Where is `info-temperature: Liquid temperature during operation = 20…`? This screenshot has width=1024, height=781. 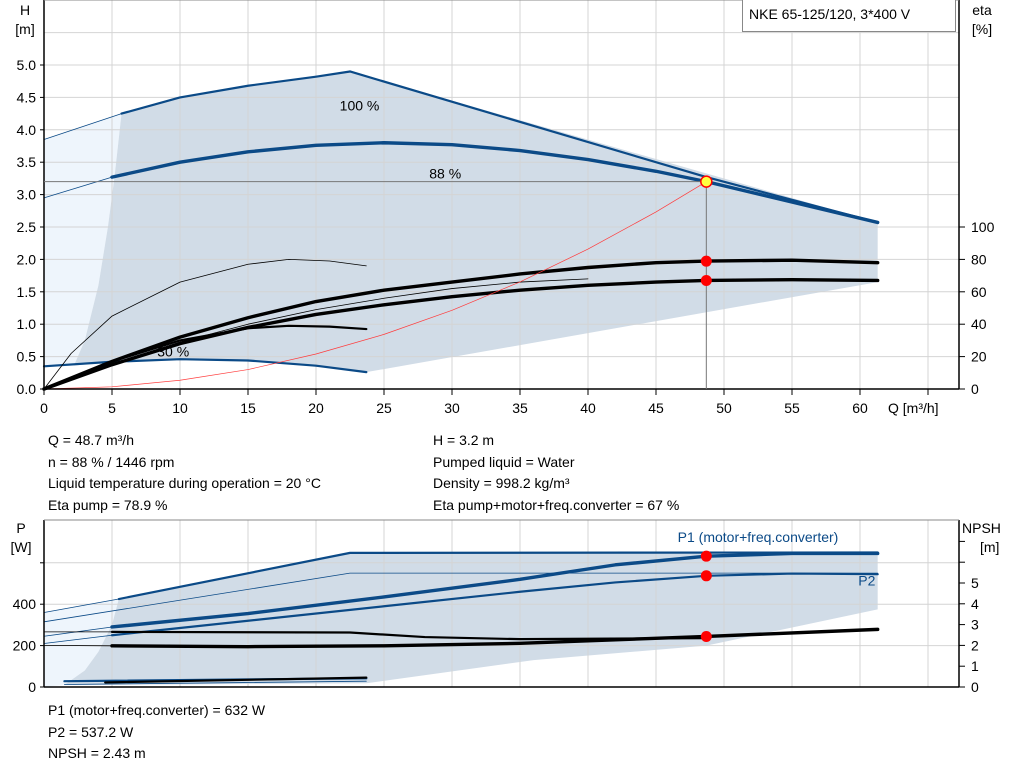
info-temperature: Liquid temperature during operation = 20… is located at coordinates (184, 483).